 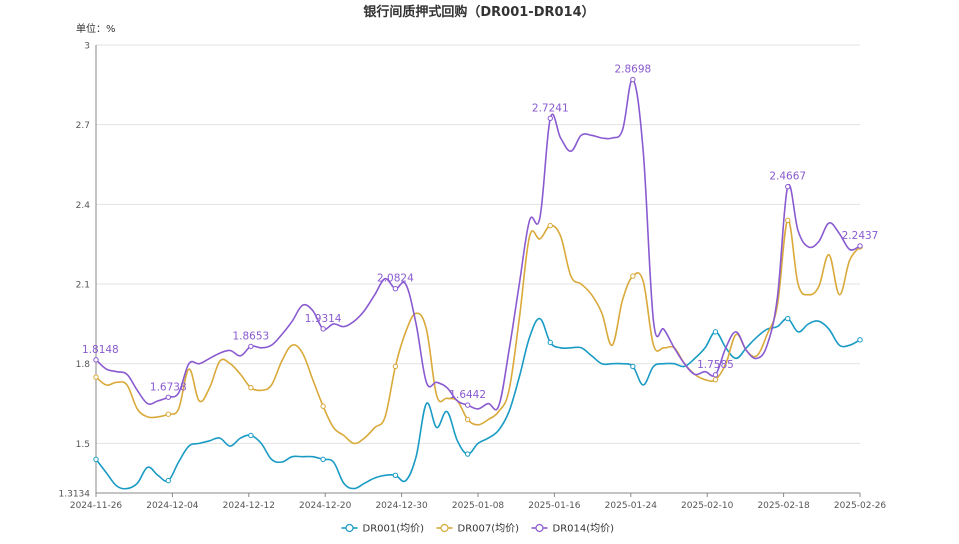 What do you see at coordinates (478, 12) in the screenshot?
I see `chart-title: 银行间质押式回购（DR001-DR014）` at bounding box center [478, 12].